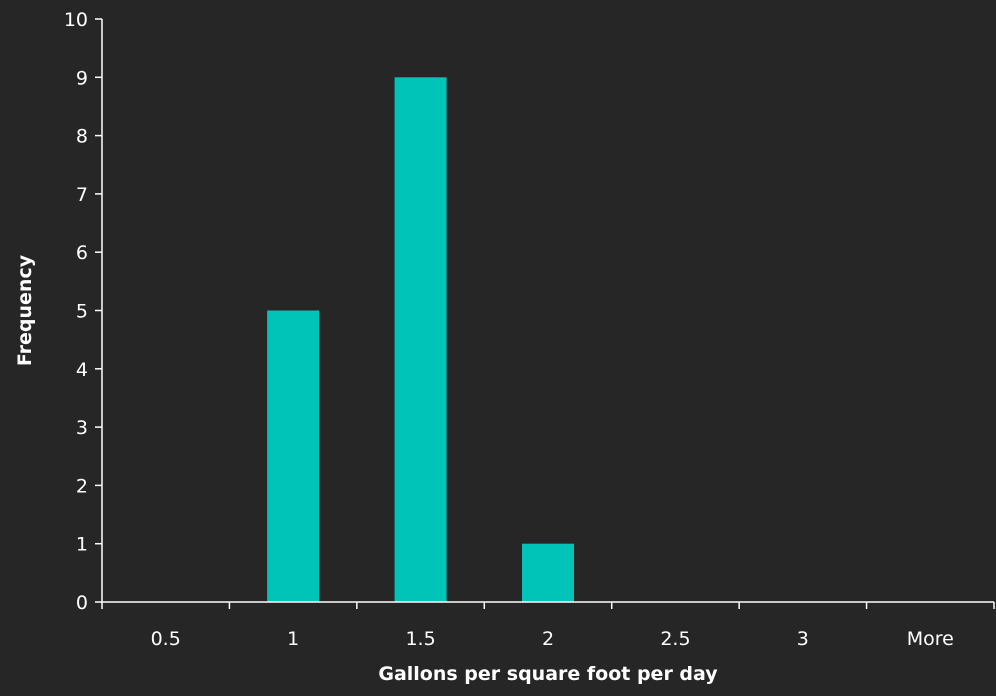  I want to click on x-tick-label: 1, so click(293, 639).